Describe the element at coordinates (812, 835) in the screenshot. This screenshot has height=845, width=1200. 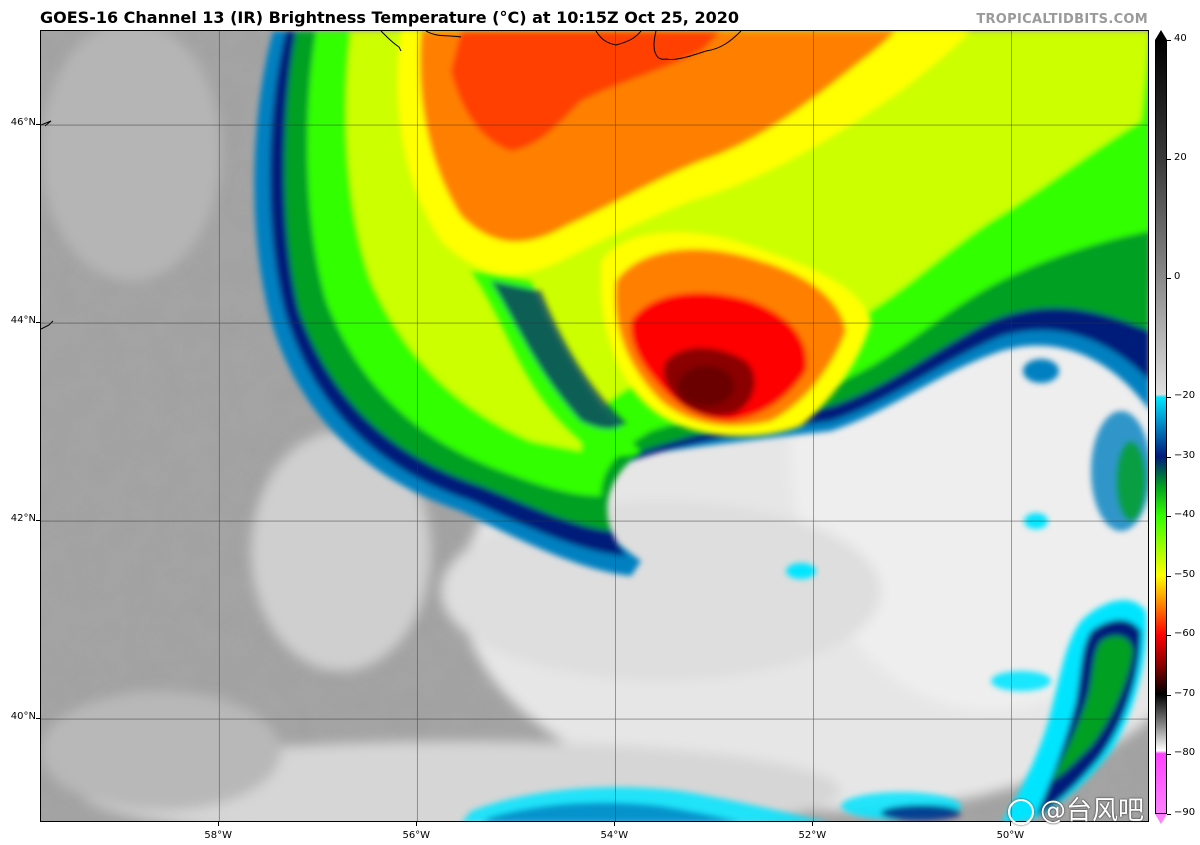
I see `longitude-label: 52°W` at that location.